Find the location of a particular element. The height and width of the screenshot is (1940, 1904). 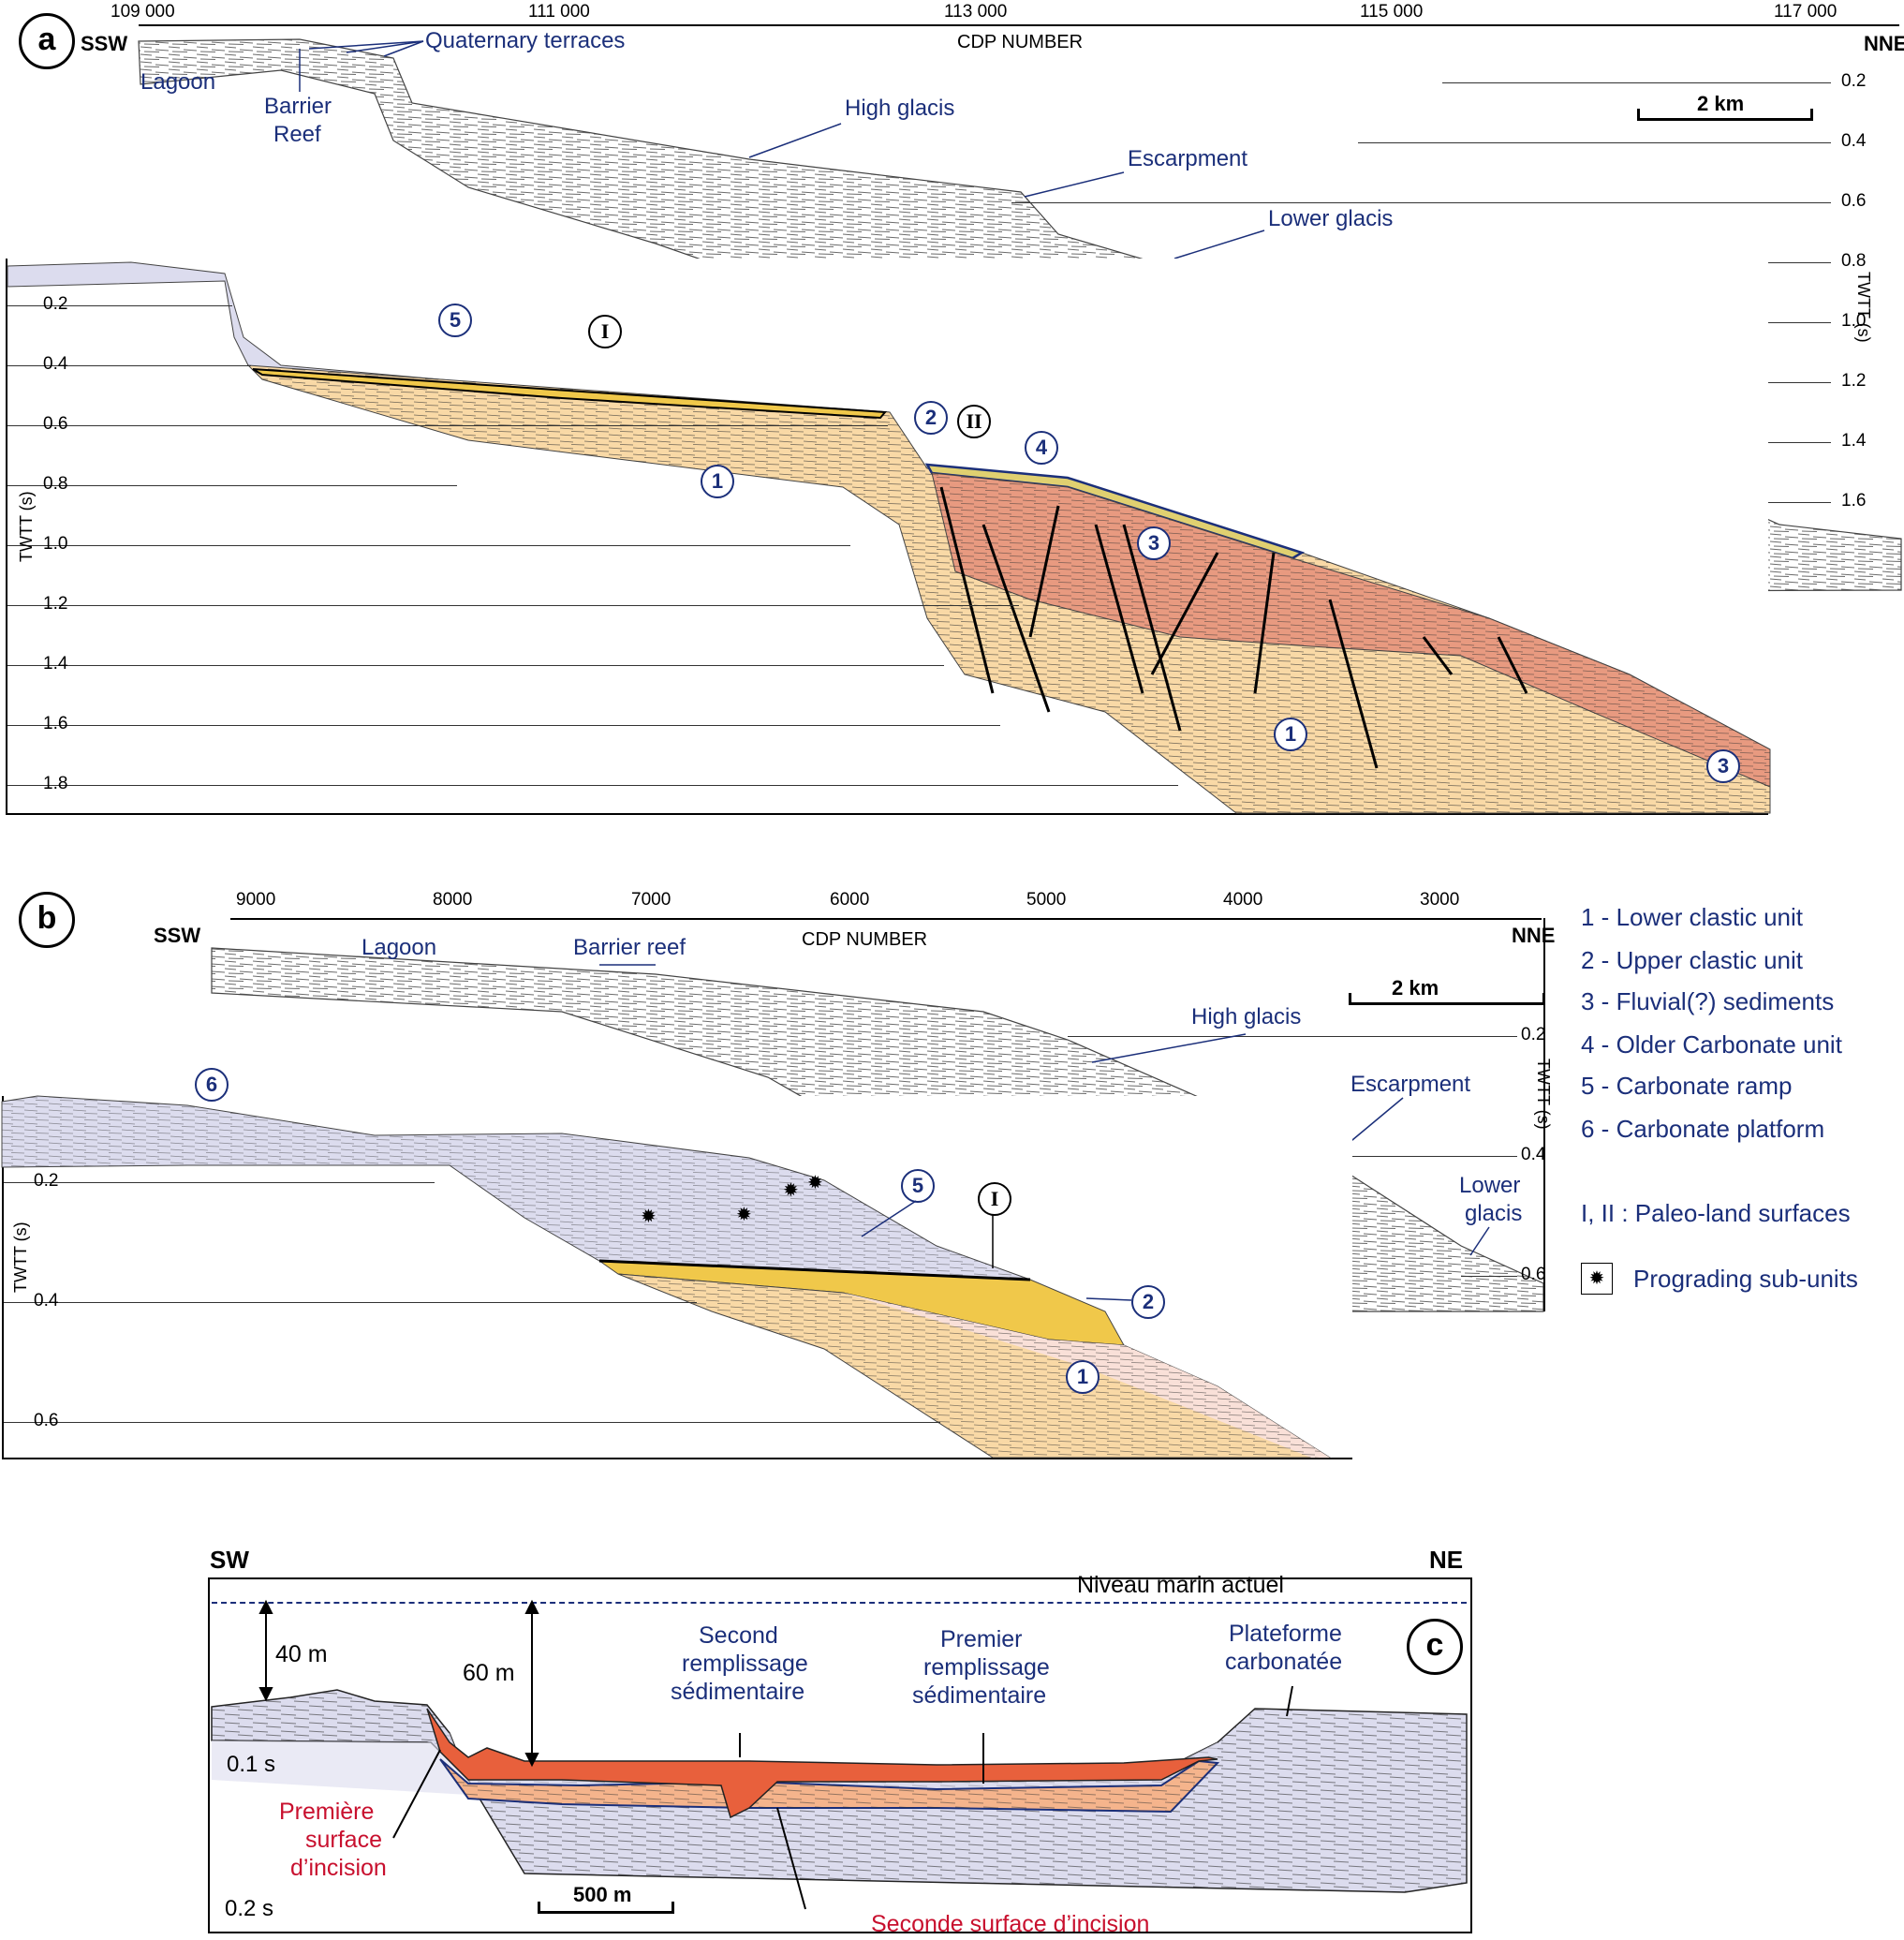

scale-bar-c is located at coordinates (606, 1908).